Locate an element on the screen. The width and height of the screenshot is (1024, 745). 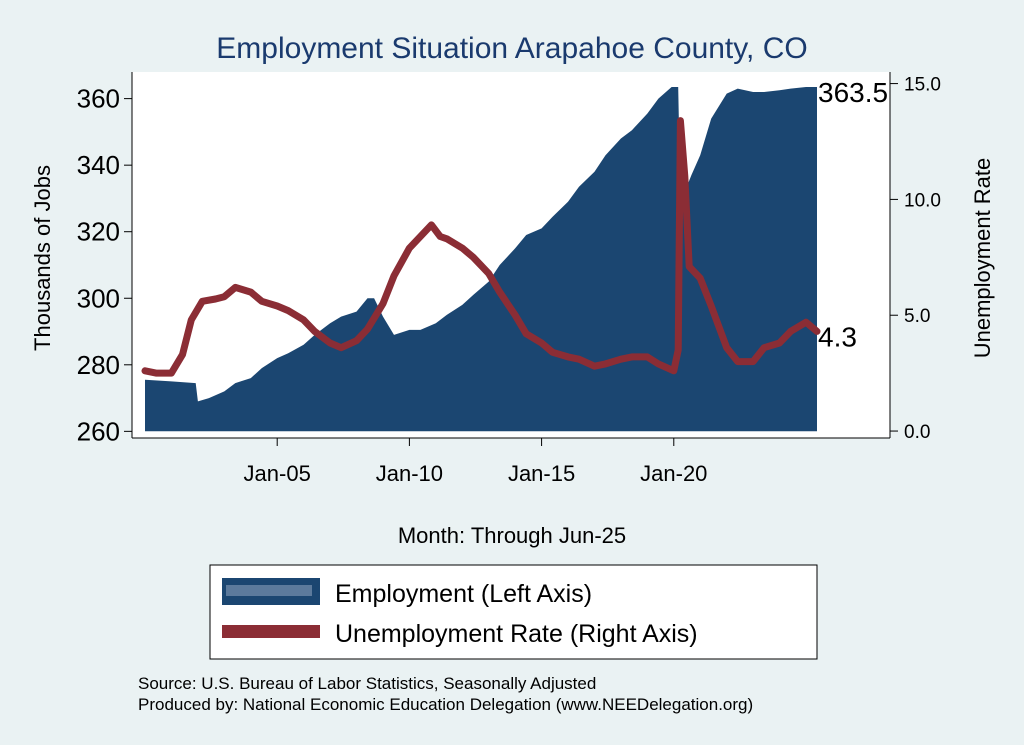
left-tick-label: 360 is located at coordinates (98, 99).